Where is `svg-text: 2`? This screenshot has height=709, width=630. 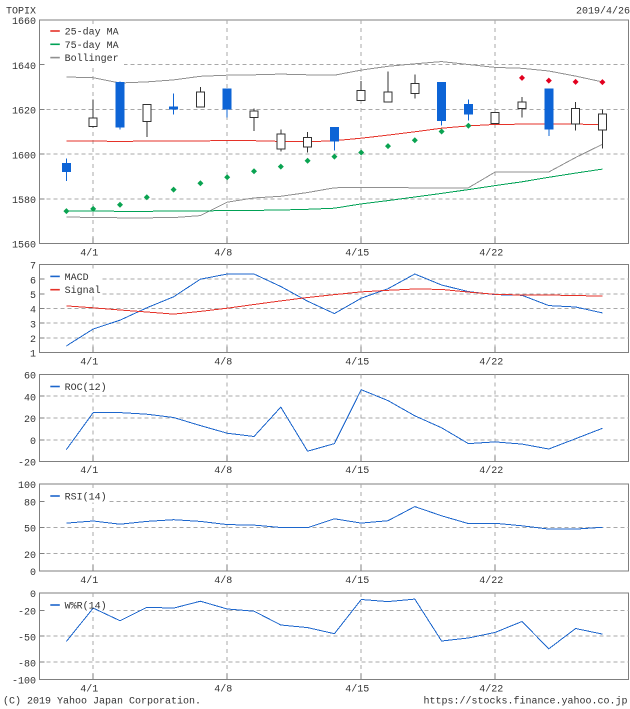 svg-text: 2 is located at coordinates (33, 340).